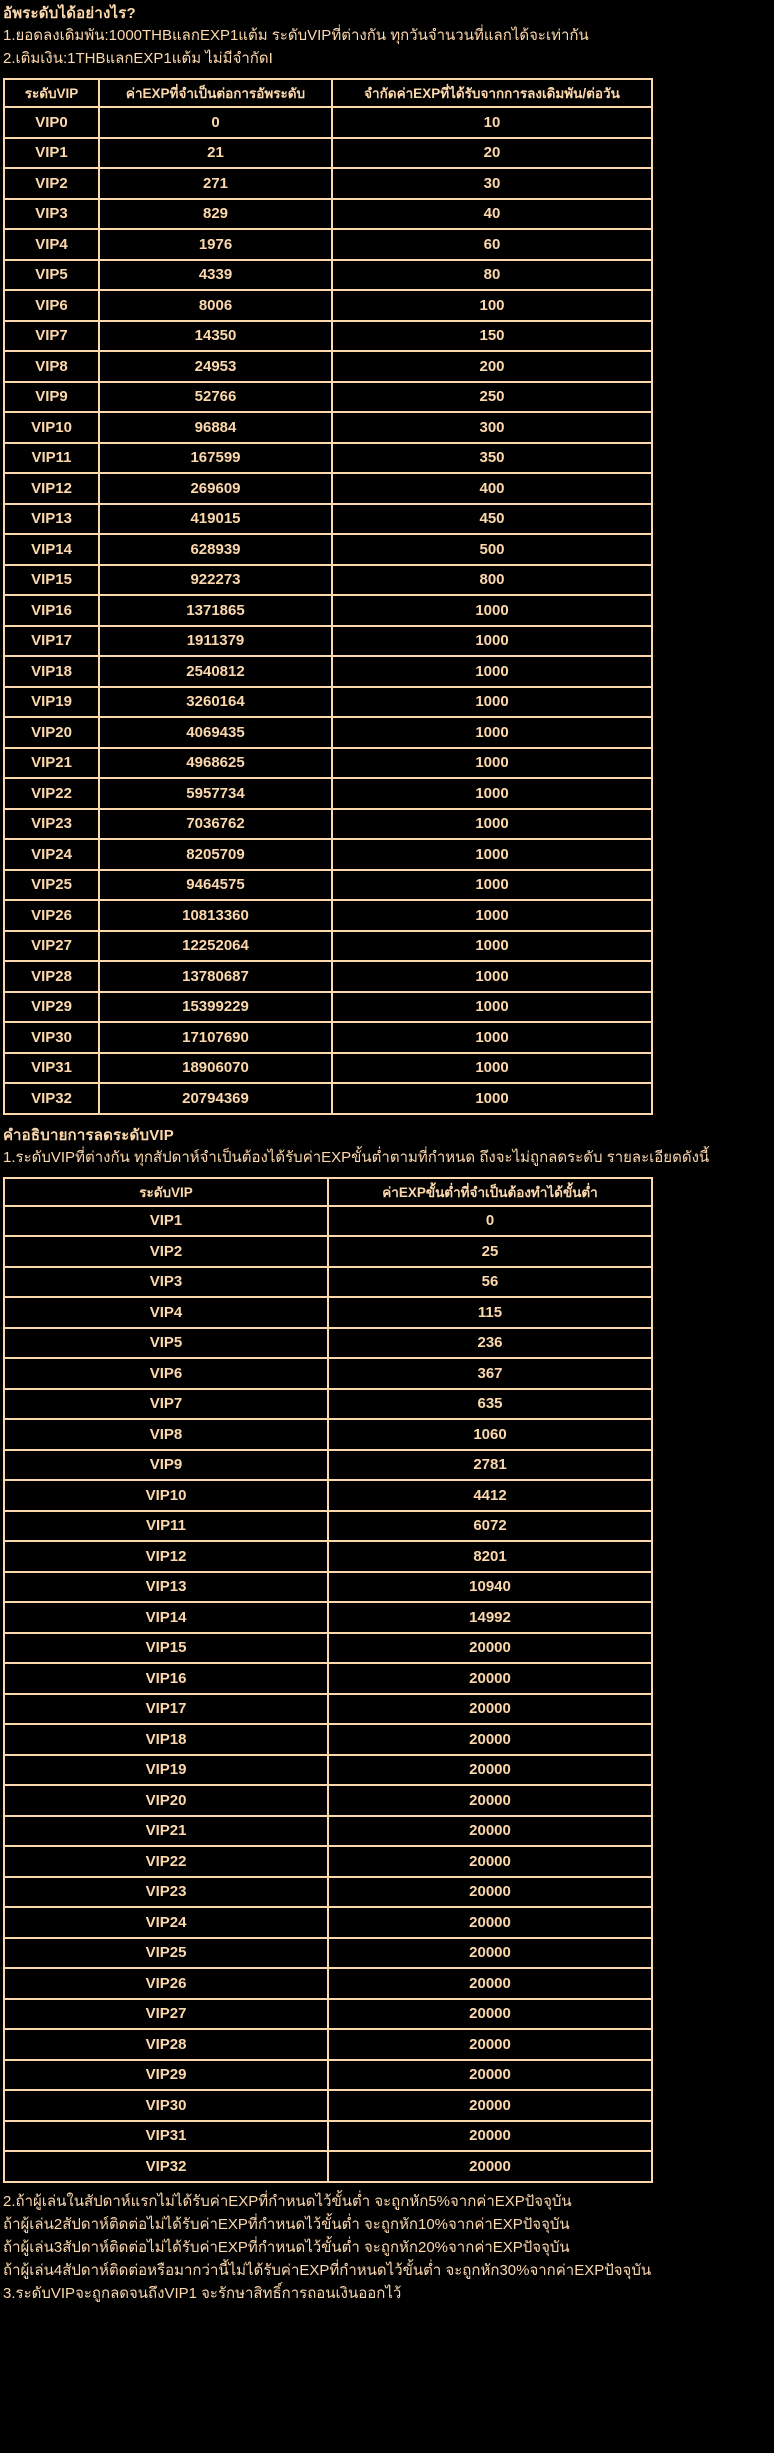 The height and width of the screenshot is (2453, 774). Describe the element at coordinates (166, 1708) in the screenshot. I see `vip-level-cell: VIP17` at that location.